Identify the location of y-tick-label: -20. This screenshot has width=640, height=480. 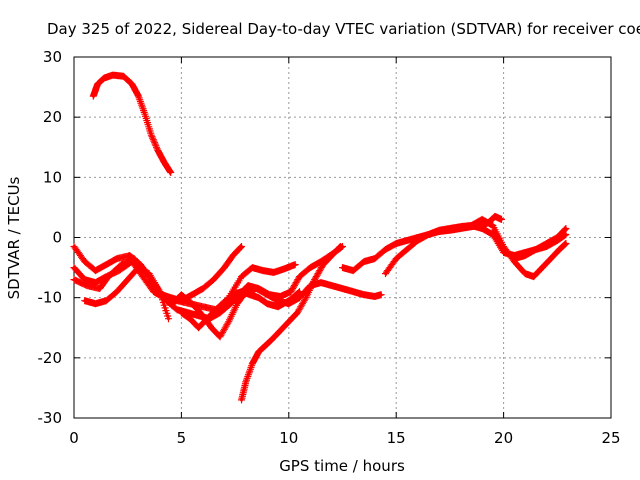
(50, 358).